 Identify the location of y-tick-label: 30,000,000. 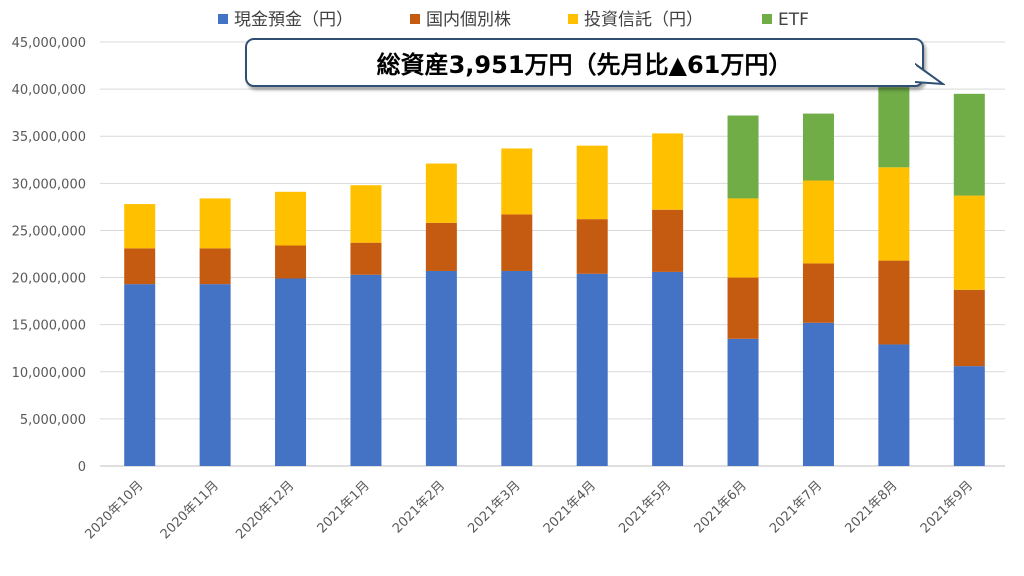
(49, 184).